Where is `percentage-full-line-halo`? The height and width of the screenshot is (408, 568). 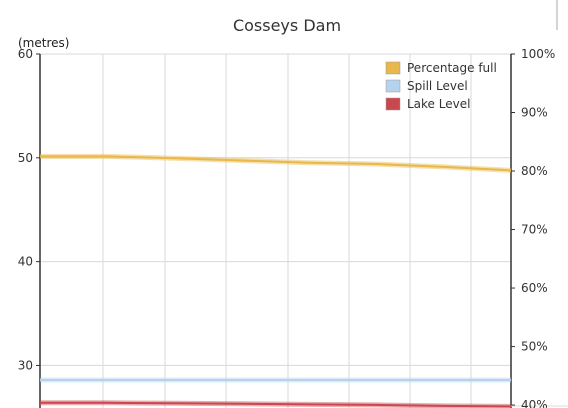 percentage-full-line-halo is located at coordinates (276, 163).